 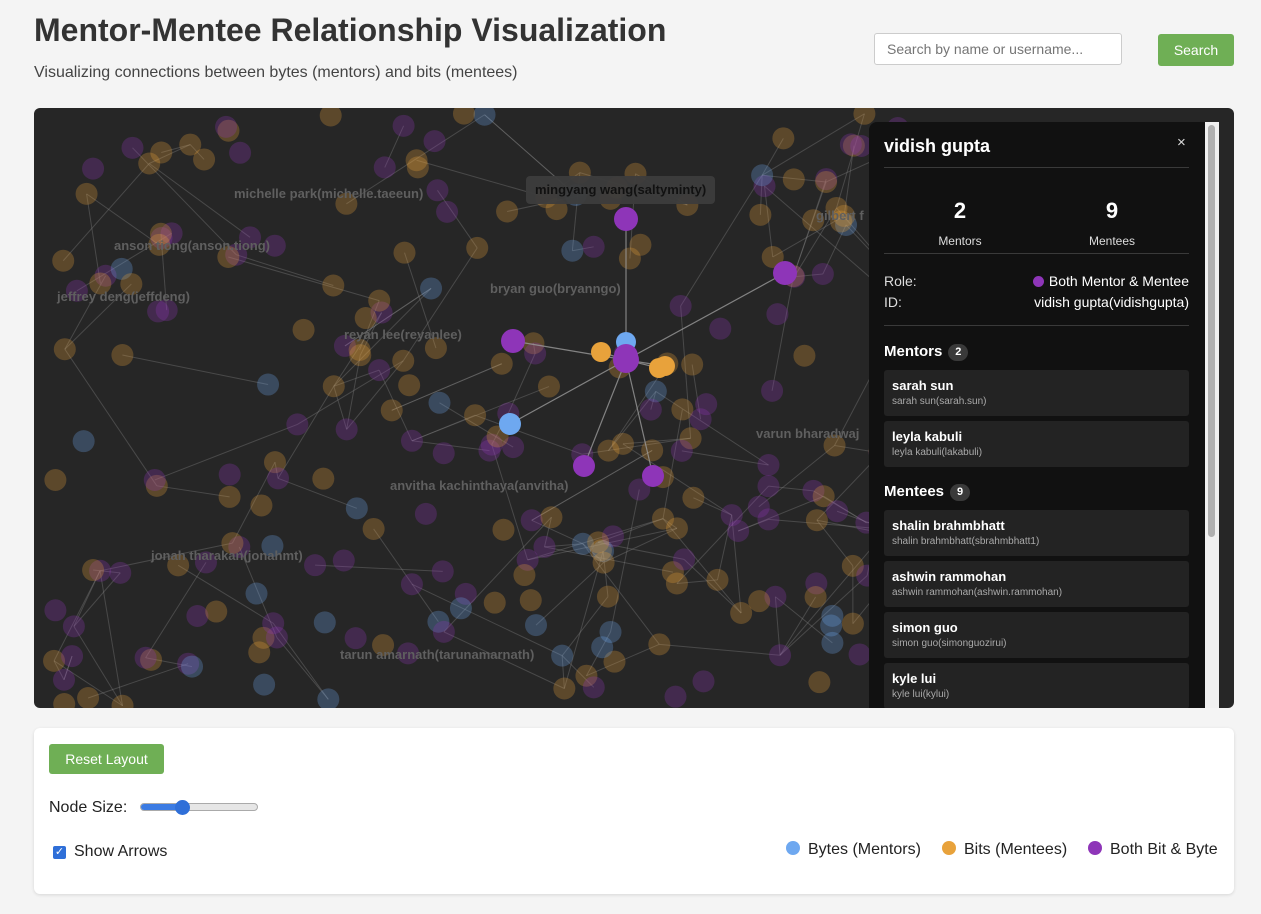 What do you see at coordinates (949, 643) in the screenshot?
I see `mentee-username: simon guo(simonguozirui)` at bounding box center [949, 643].